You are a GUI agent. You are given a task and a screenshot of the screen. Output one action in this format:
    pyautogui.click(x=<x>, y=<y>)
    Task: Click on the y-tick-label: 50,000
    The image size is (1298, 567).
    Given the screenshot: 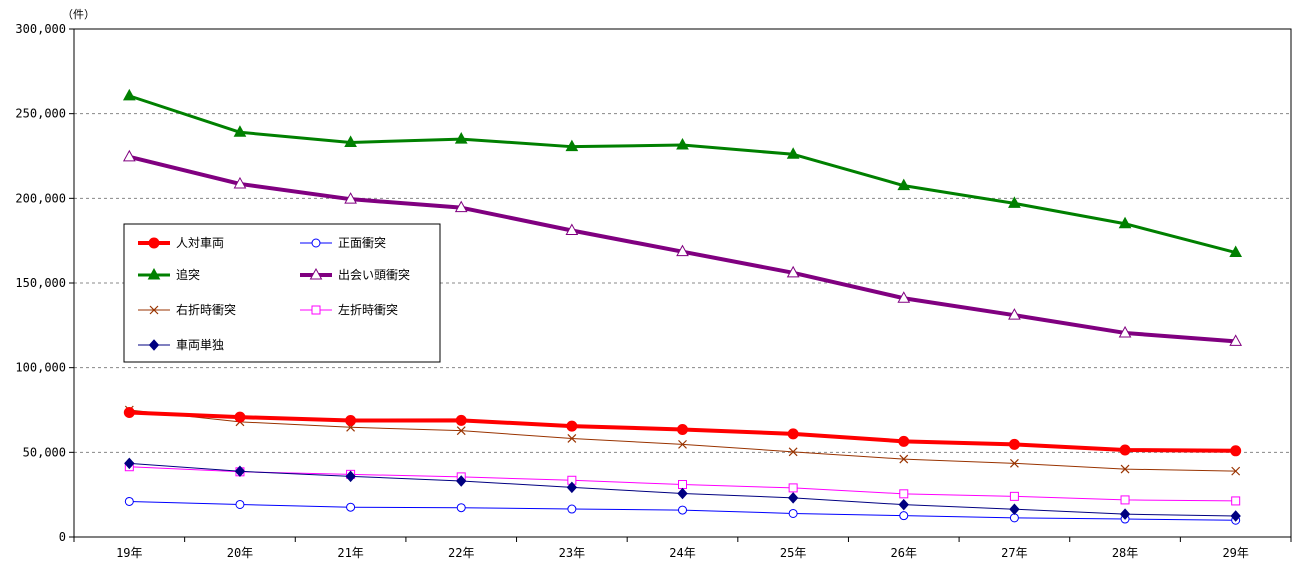 What is the action you would take?
    pyautogui.click(x=44, y=452)
    